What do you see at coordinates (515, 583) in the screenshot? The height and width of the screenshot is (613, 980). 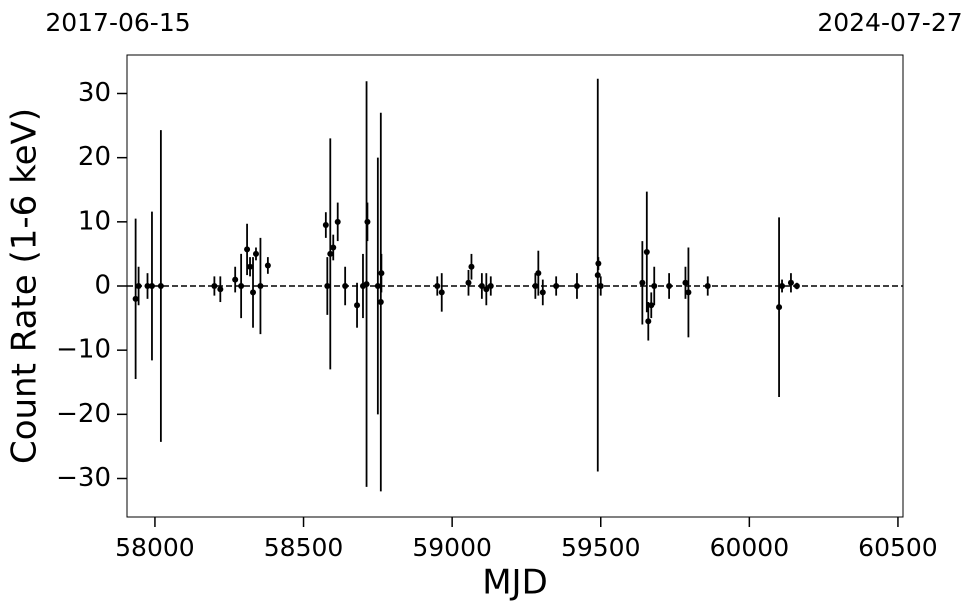 I see `x-axis-label: MJD` at bounding box center [515, 583].